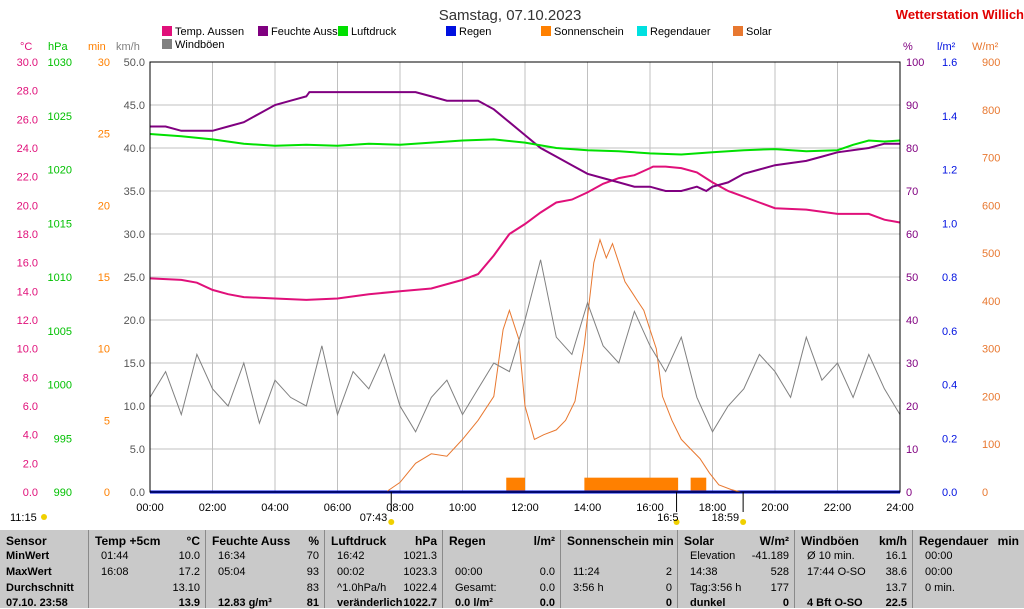 This screenshot has height=609, width=1024. I want to click on tick-label-humidity: 20, so click(912, 407).